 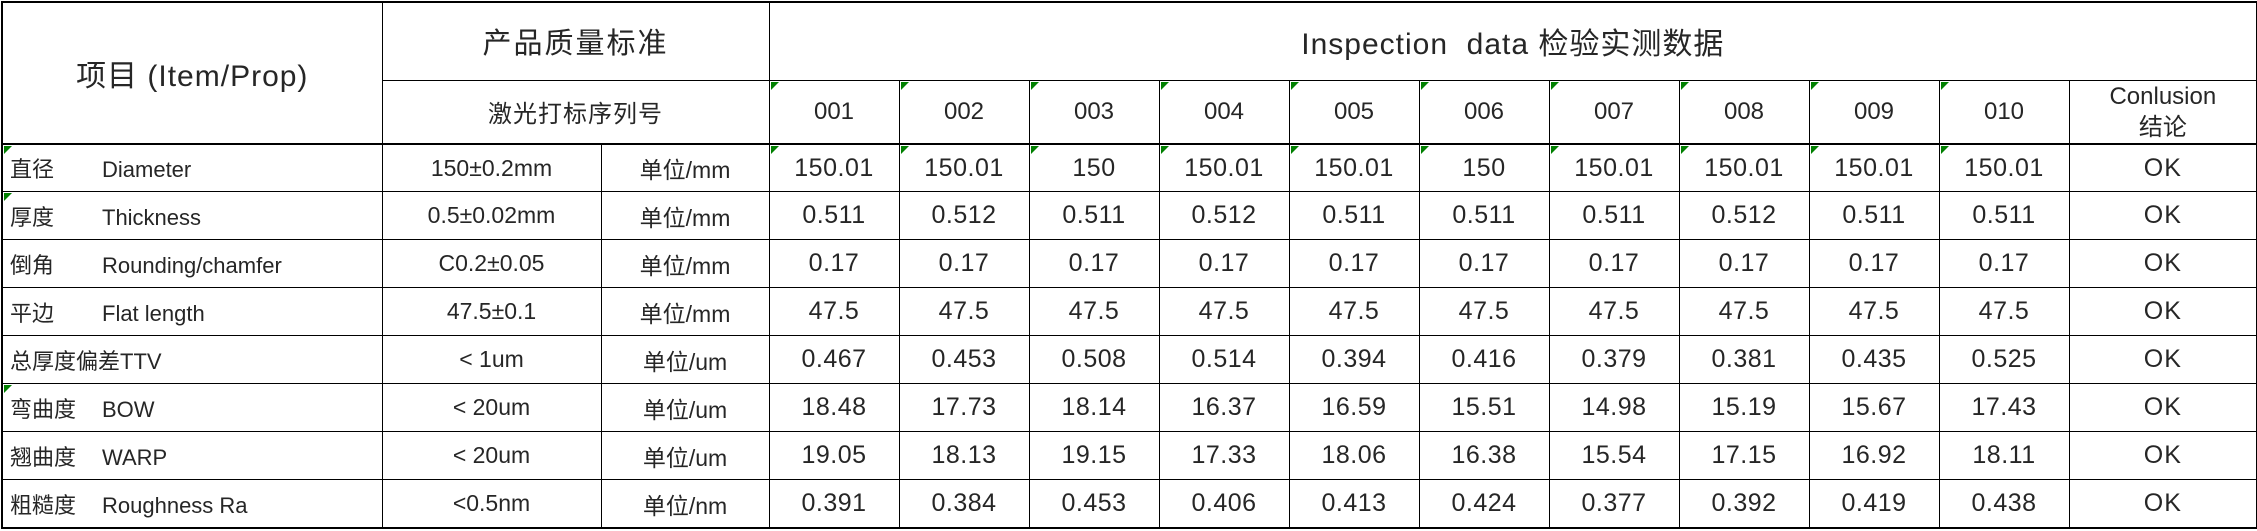 I want to click on value-cell-text: 0.379, so click(x=1614, y=359).